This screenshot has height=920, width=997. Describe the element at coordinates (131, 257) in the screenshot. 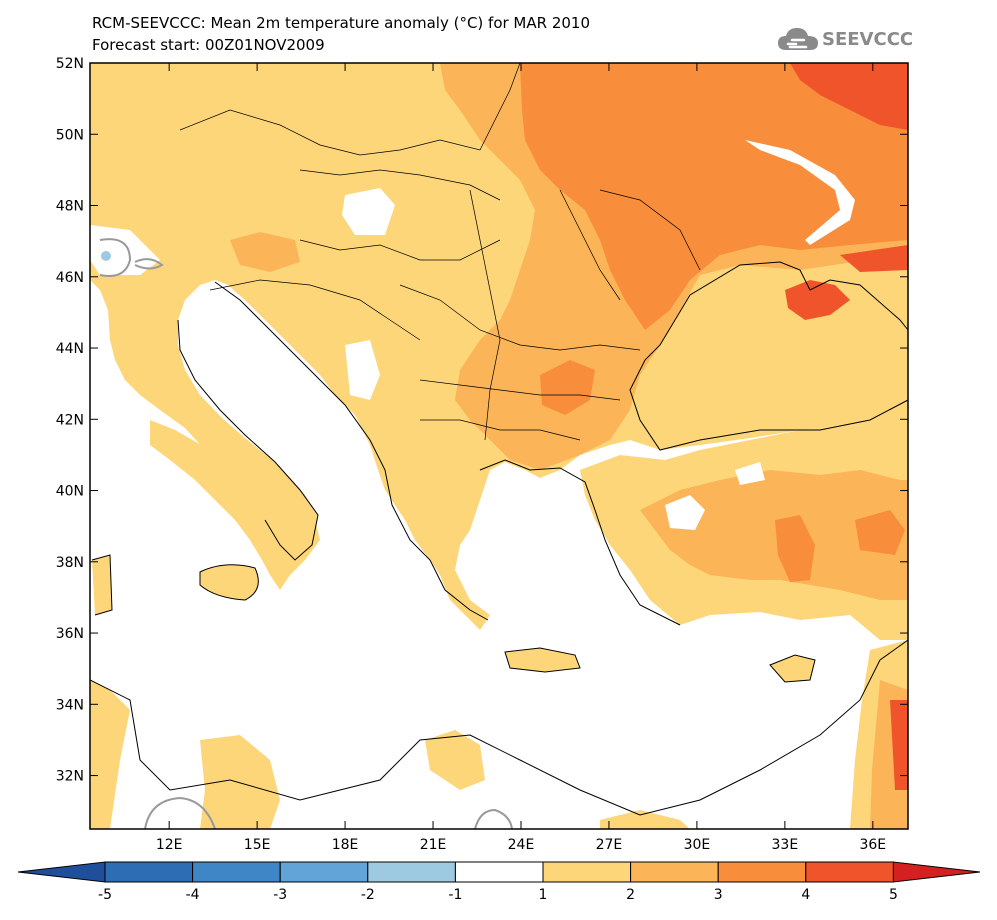

I see `zero-contour-alps` at that location.